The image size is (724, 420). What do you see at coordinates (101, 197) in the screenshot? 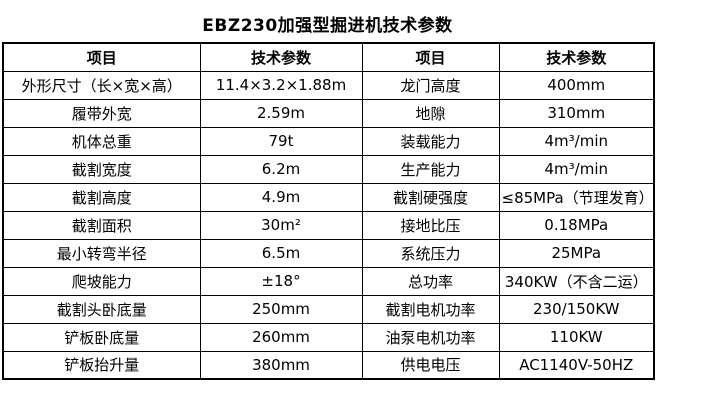
I see `item-cell-left: 截割高度` at bounding box center [101, 197].